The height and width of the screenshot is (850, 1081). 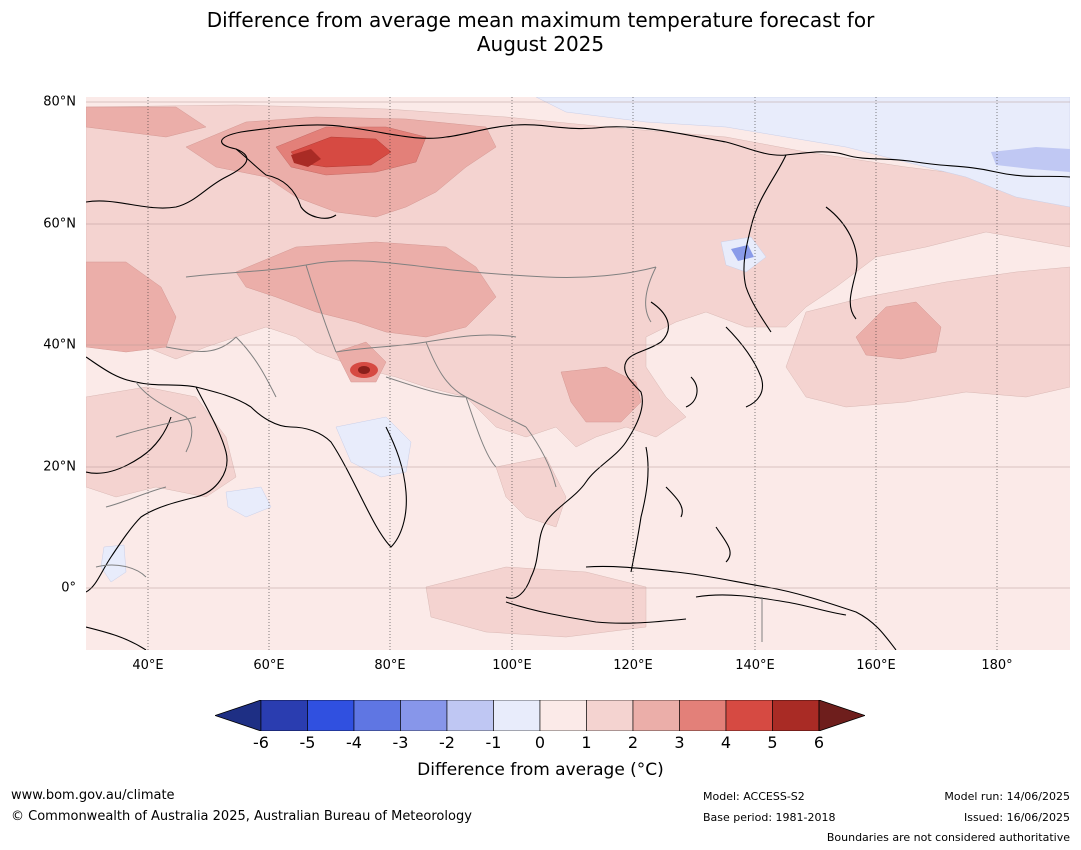 What do you see at coordinates (131, 307) in the screenshot?
I see `anomaly-zone-2-3-europe` at bounding box center [131, 307].